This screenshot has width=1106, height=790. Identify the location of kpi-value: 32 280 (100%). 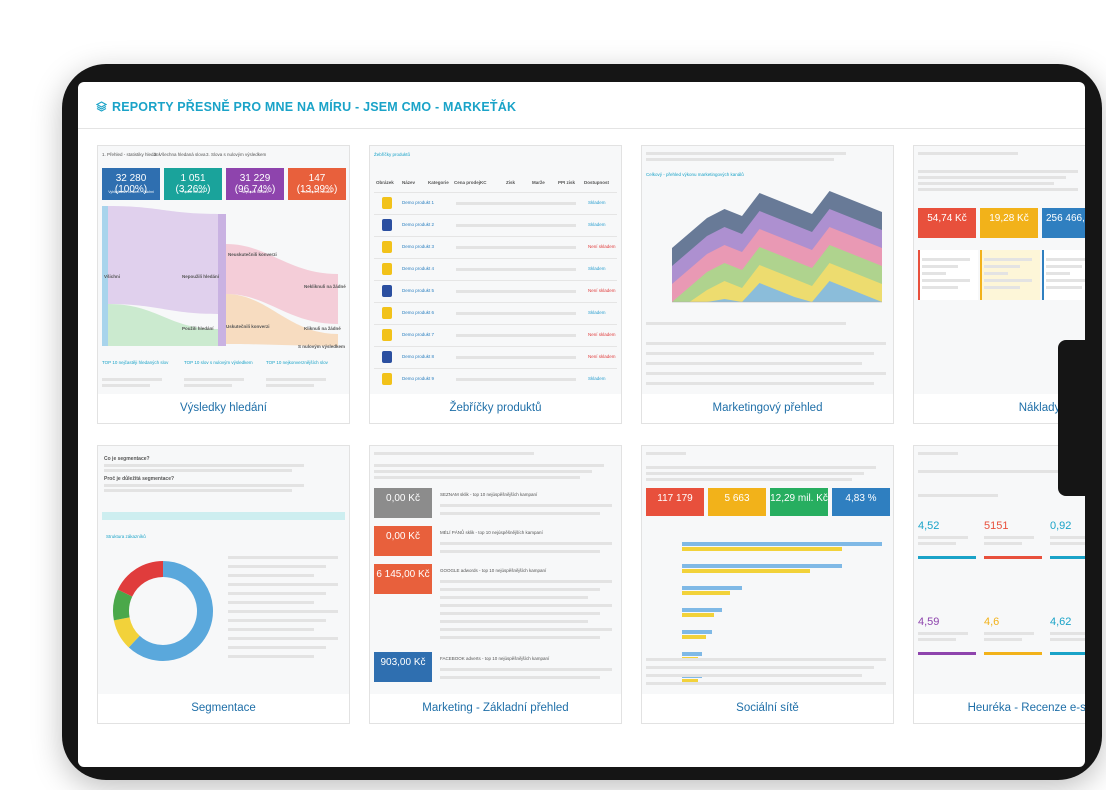
(131, 184).